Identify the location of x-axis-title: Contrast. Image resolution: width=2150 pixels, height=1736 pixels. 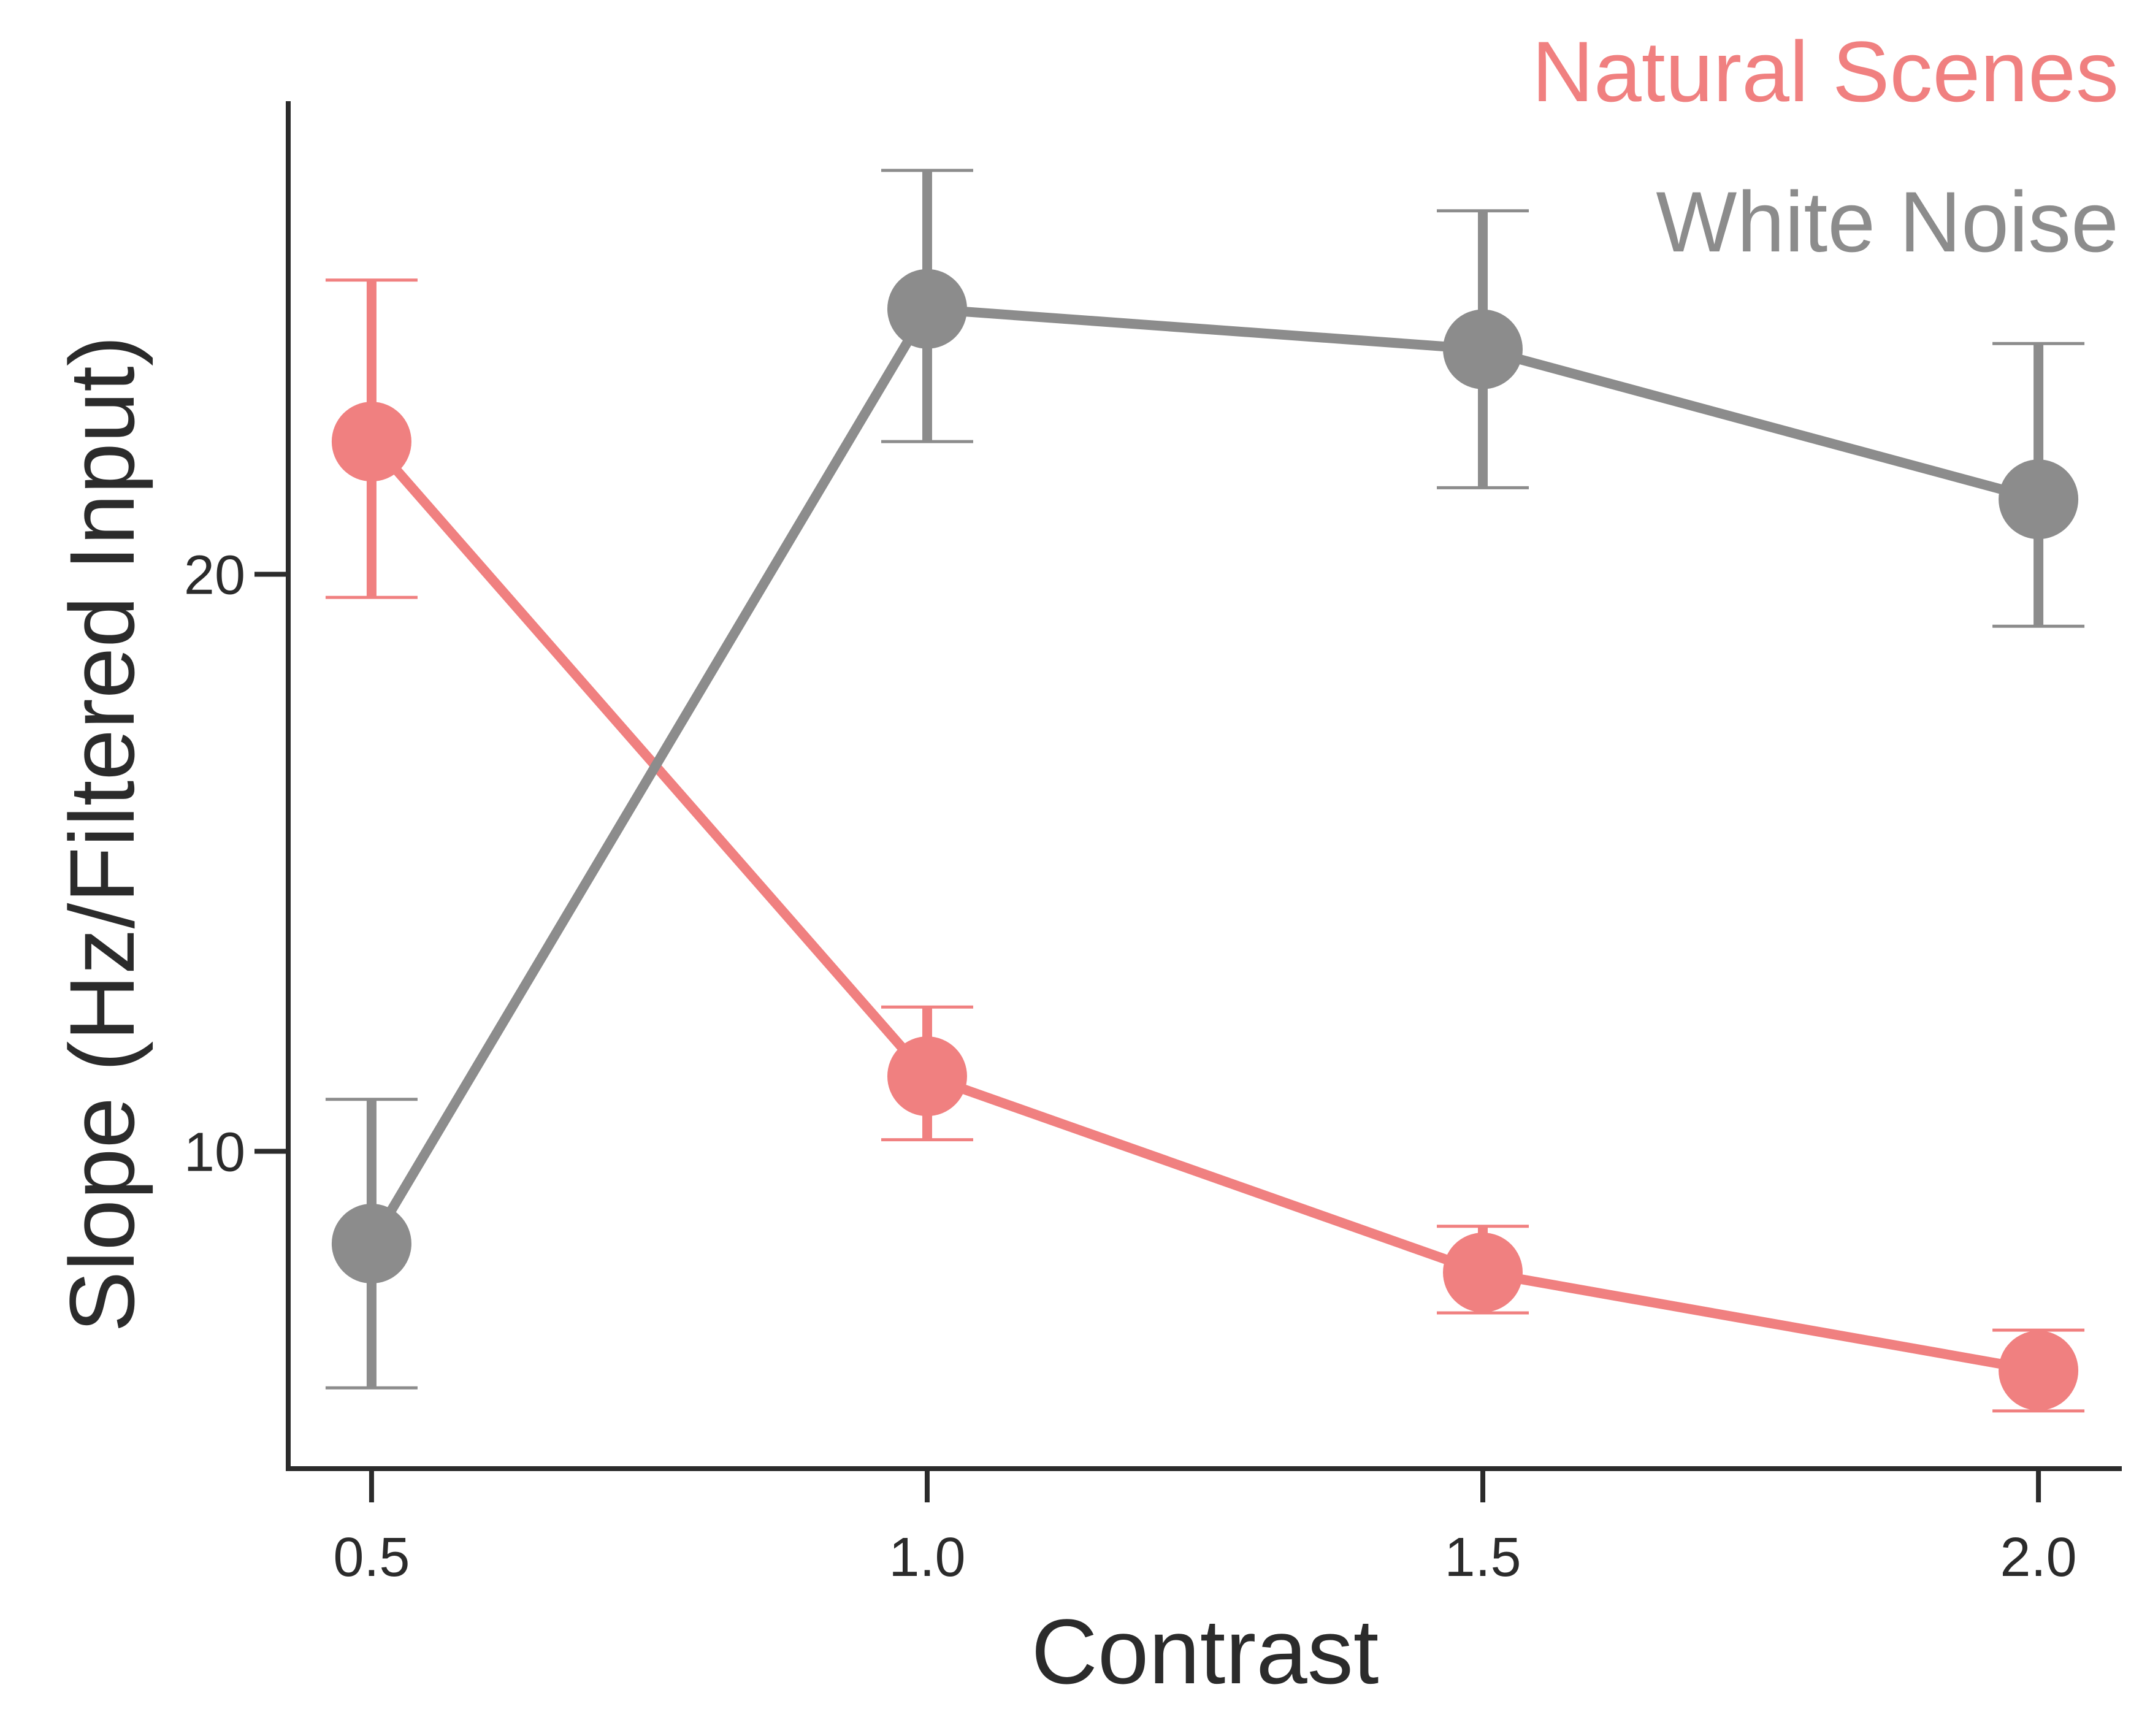
(1205, 1651).